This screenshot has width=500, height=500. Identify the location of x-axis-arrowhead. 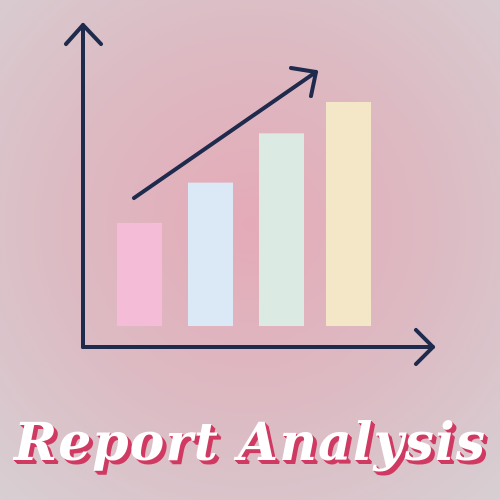
(424, 347).